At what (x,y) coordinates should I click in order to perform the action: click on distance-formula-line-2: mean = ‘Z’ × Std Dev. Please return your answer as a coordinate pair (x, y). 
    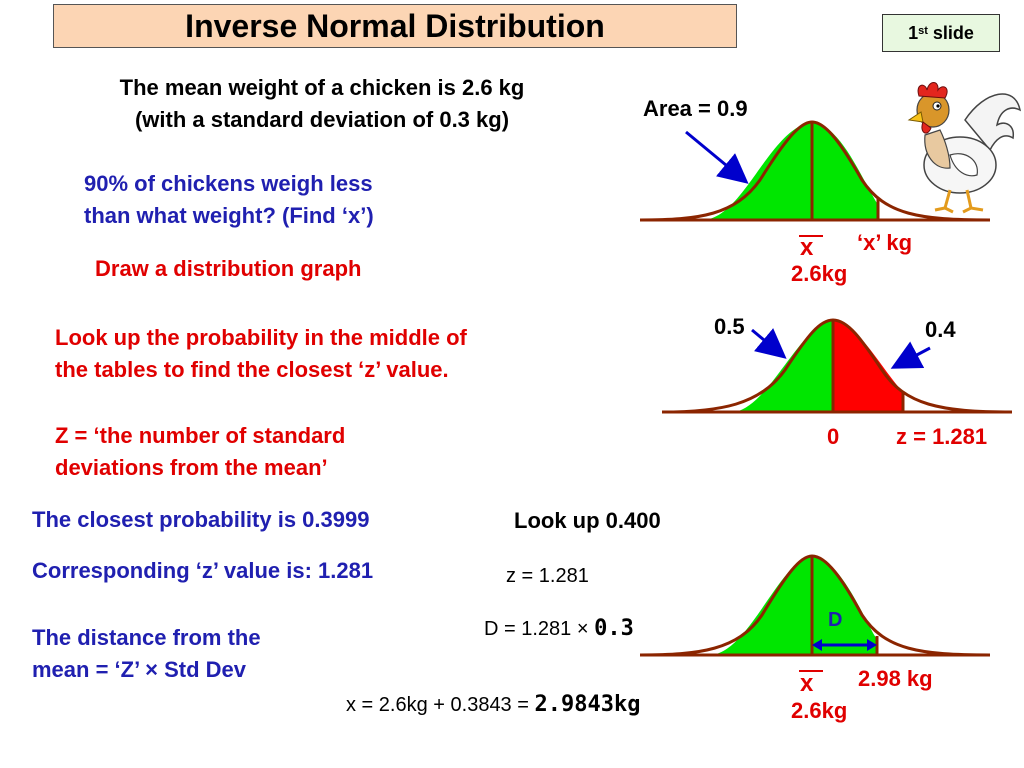
    Looking at the image, I should click on (139, 669).